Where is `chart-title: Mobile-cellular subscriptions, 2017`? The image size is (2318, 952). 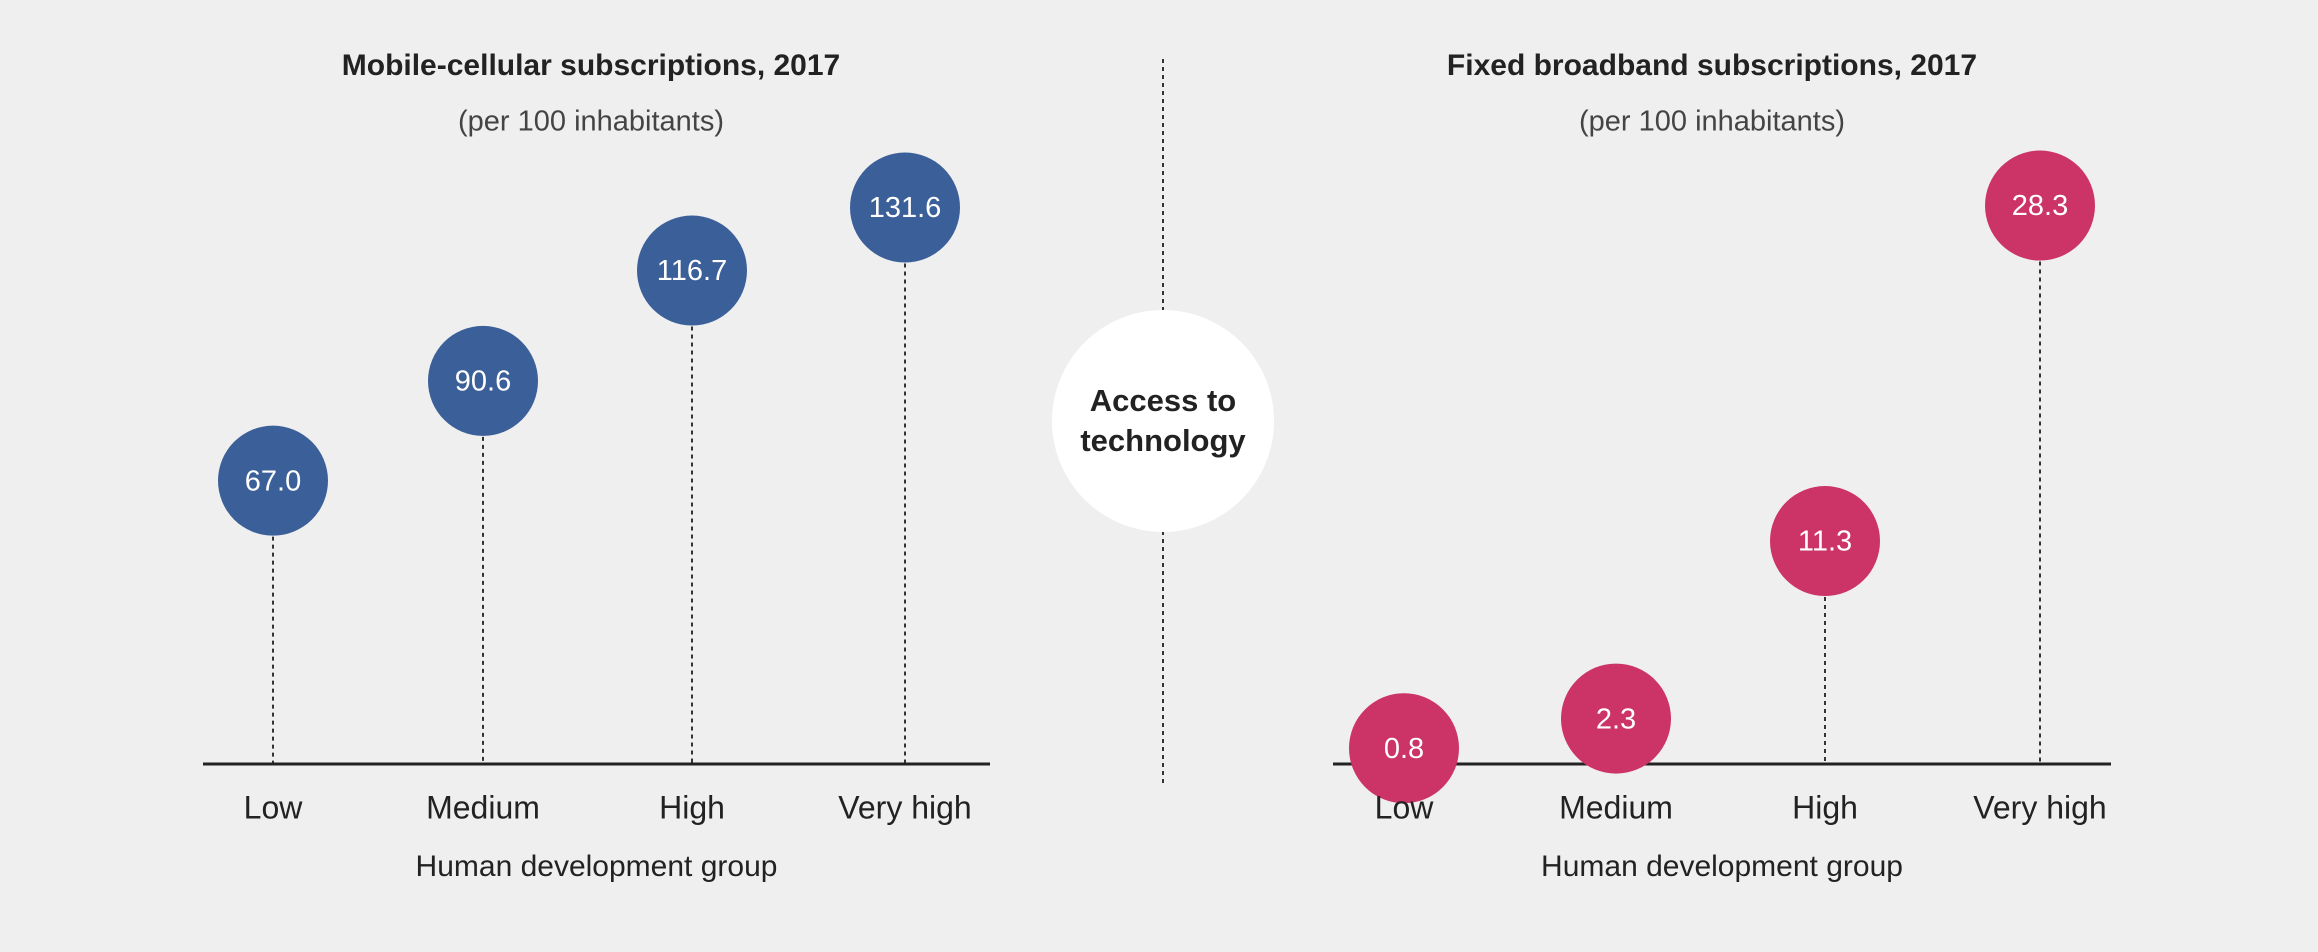 chart-title: Mobile-cellular subscriptions, 2017 is located at coordinates (591, 65).